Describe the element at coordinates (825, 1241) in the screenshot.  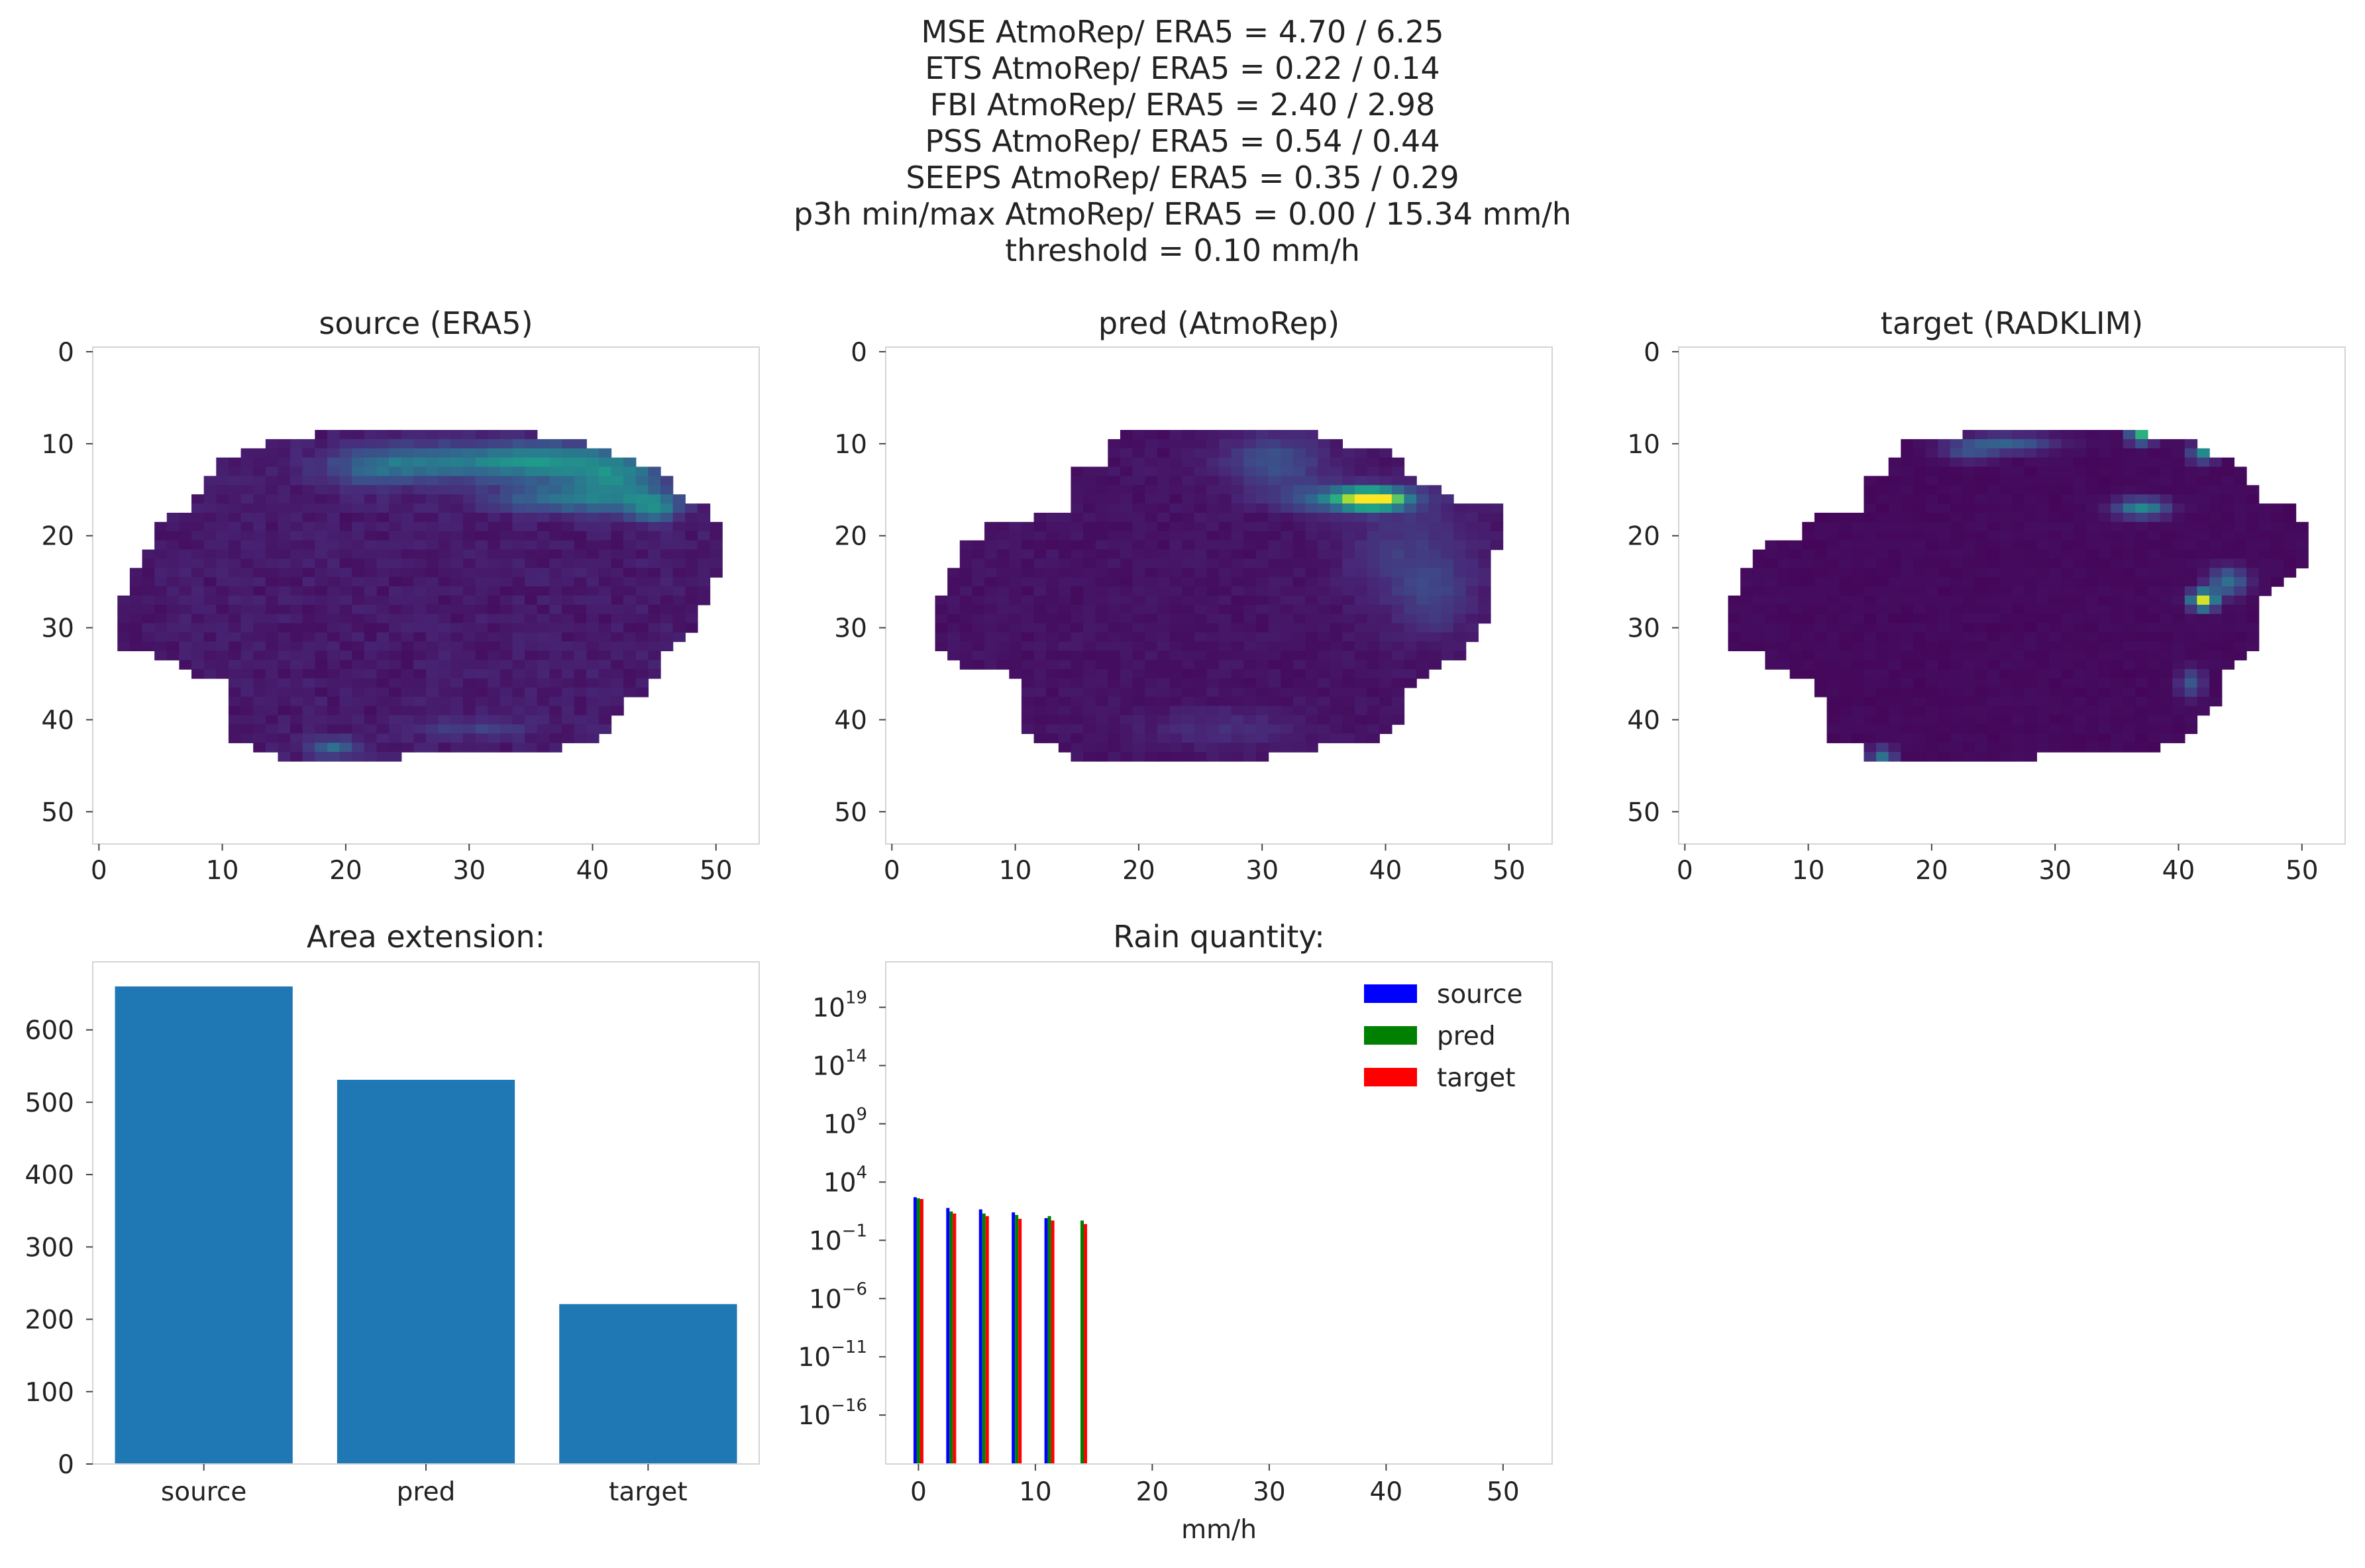
I see `y-tick-base: 10` at that location.